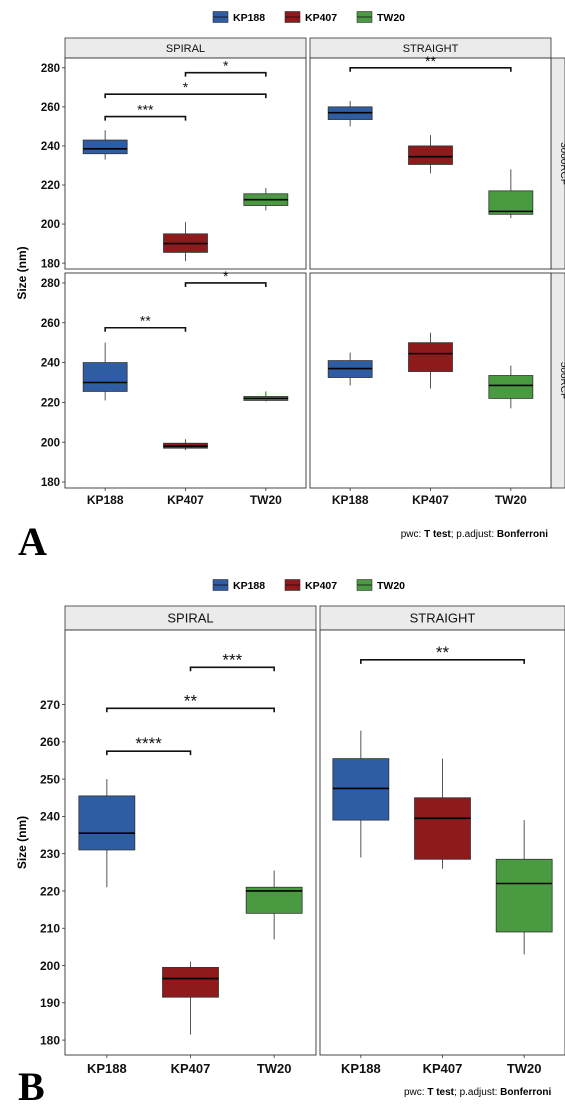  What do you see at coordinates (22, 272) in the screenshot?
I see `panel-a-ylabel: Size (nm)` at bounding box center [22, 272].